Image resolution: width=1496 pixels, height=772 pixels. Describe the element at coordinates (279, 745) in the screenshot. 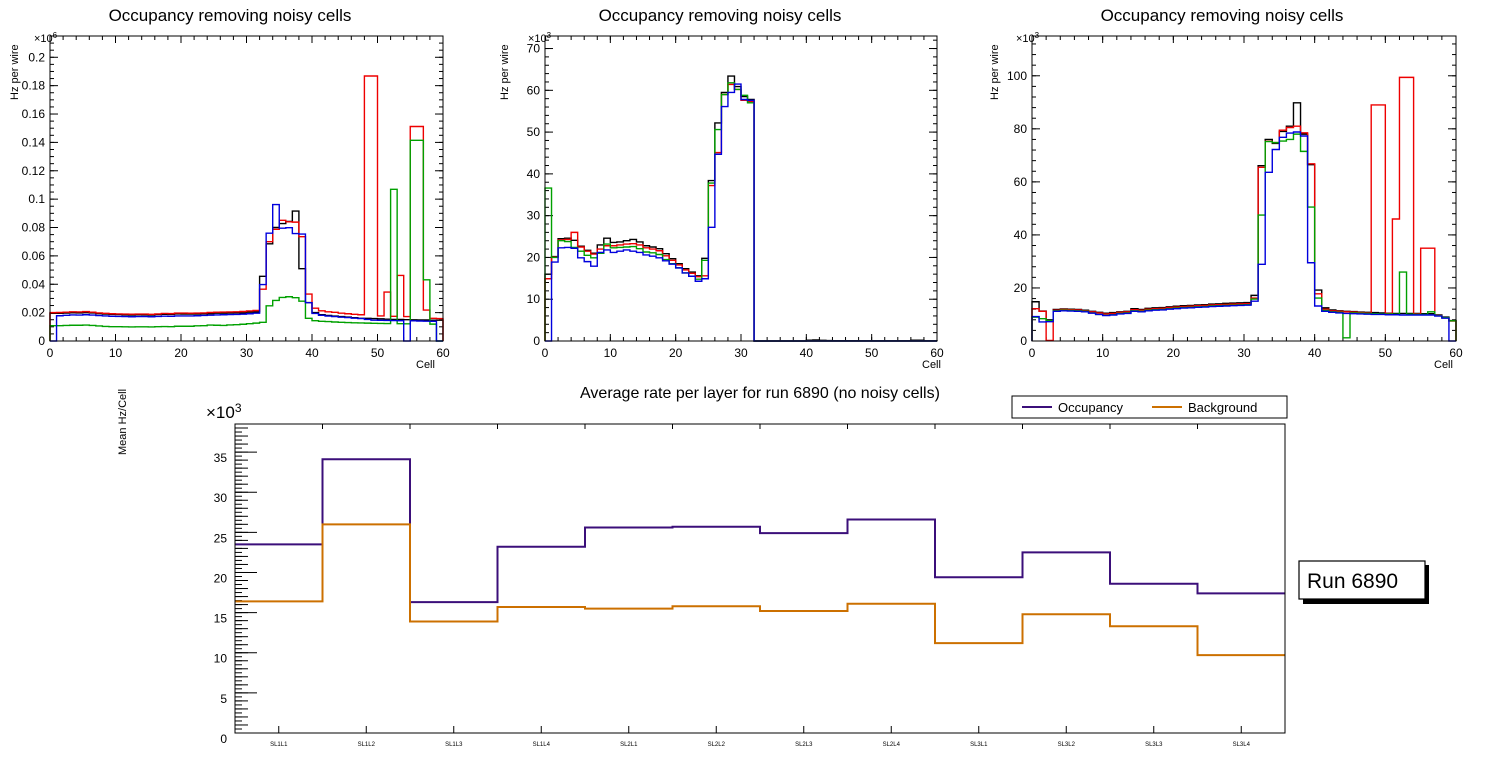

I see `bottom-x-tick-label: SL1L1` at that location.